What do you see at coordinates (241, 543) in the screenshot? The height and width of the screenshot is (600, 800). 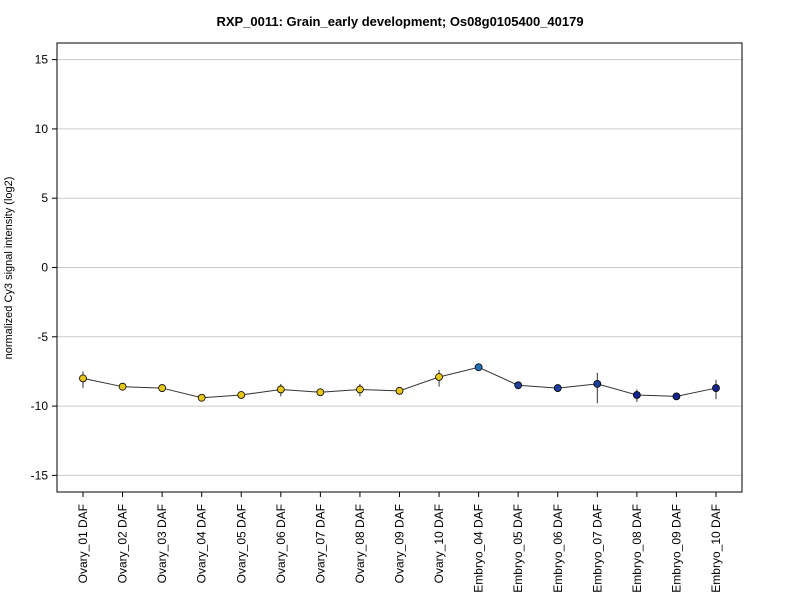 I see `x-tick-label: Ovary_05 DAF` at bounding box center [241, 543].